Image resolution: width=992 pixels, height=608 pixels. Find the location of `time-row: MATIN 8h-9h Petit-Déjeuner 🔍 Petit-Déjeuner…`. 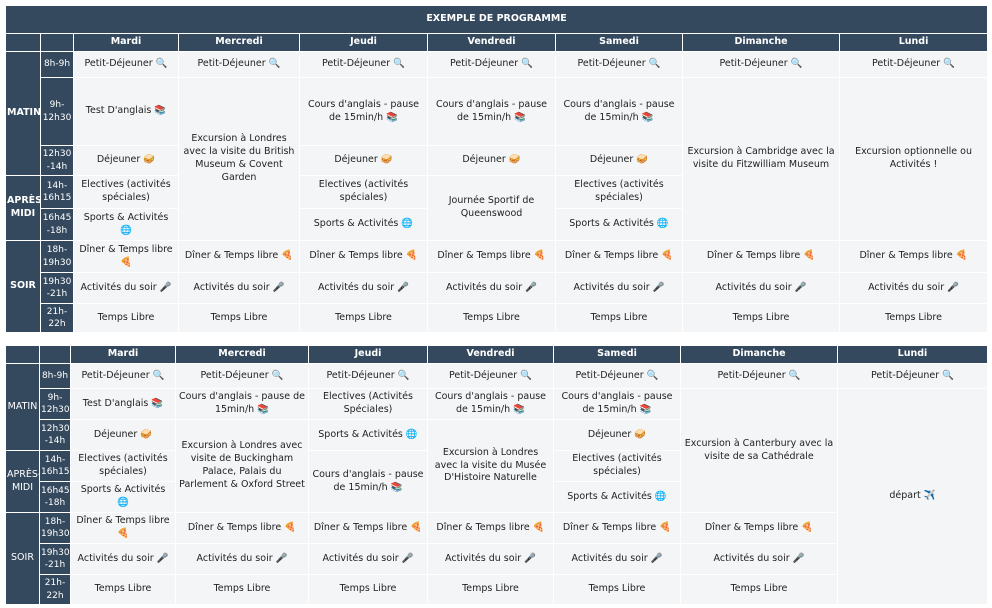

time-row: MATIN 8h-9h Petit-Déjeuner 🔍 Petit-Déjeuner… is located at coordinates (496, 407).